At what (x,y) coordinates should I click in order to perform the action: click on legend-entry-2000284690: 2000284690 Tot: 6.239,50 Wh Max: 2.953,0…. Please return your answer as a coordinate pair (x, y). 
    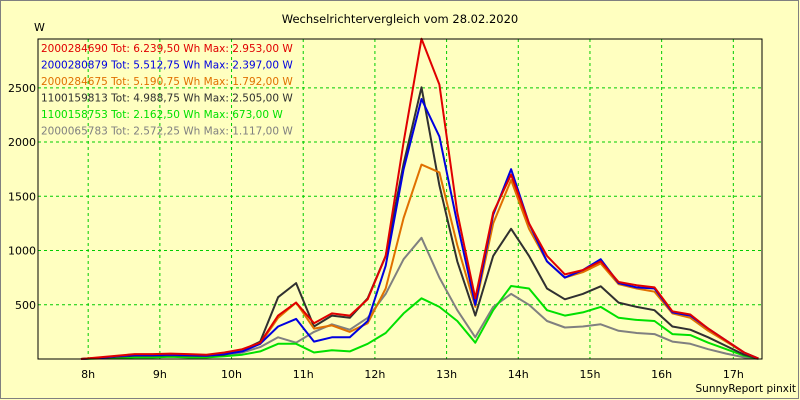
    Looking at the image, I should click on (167, 49).